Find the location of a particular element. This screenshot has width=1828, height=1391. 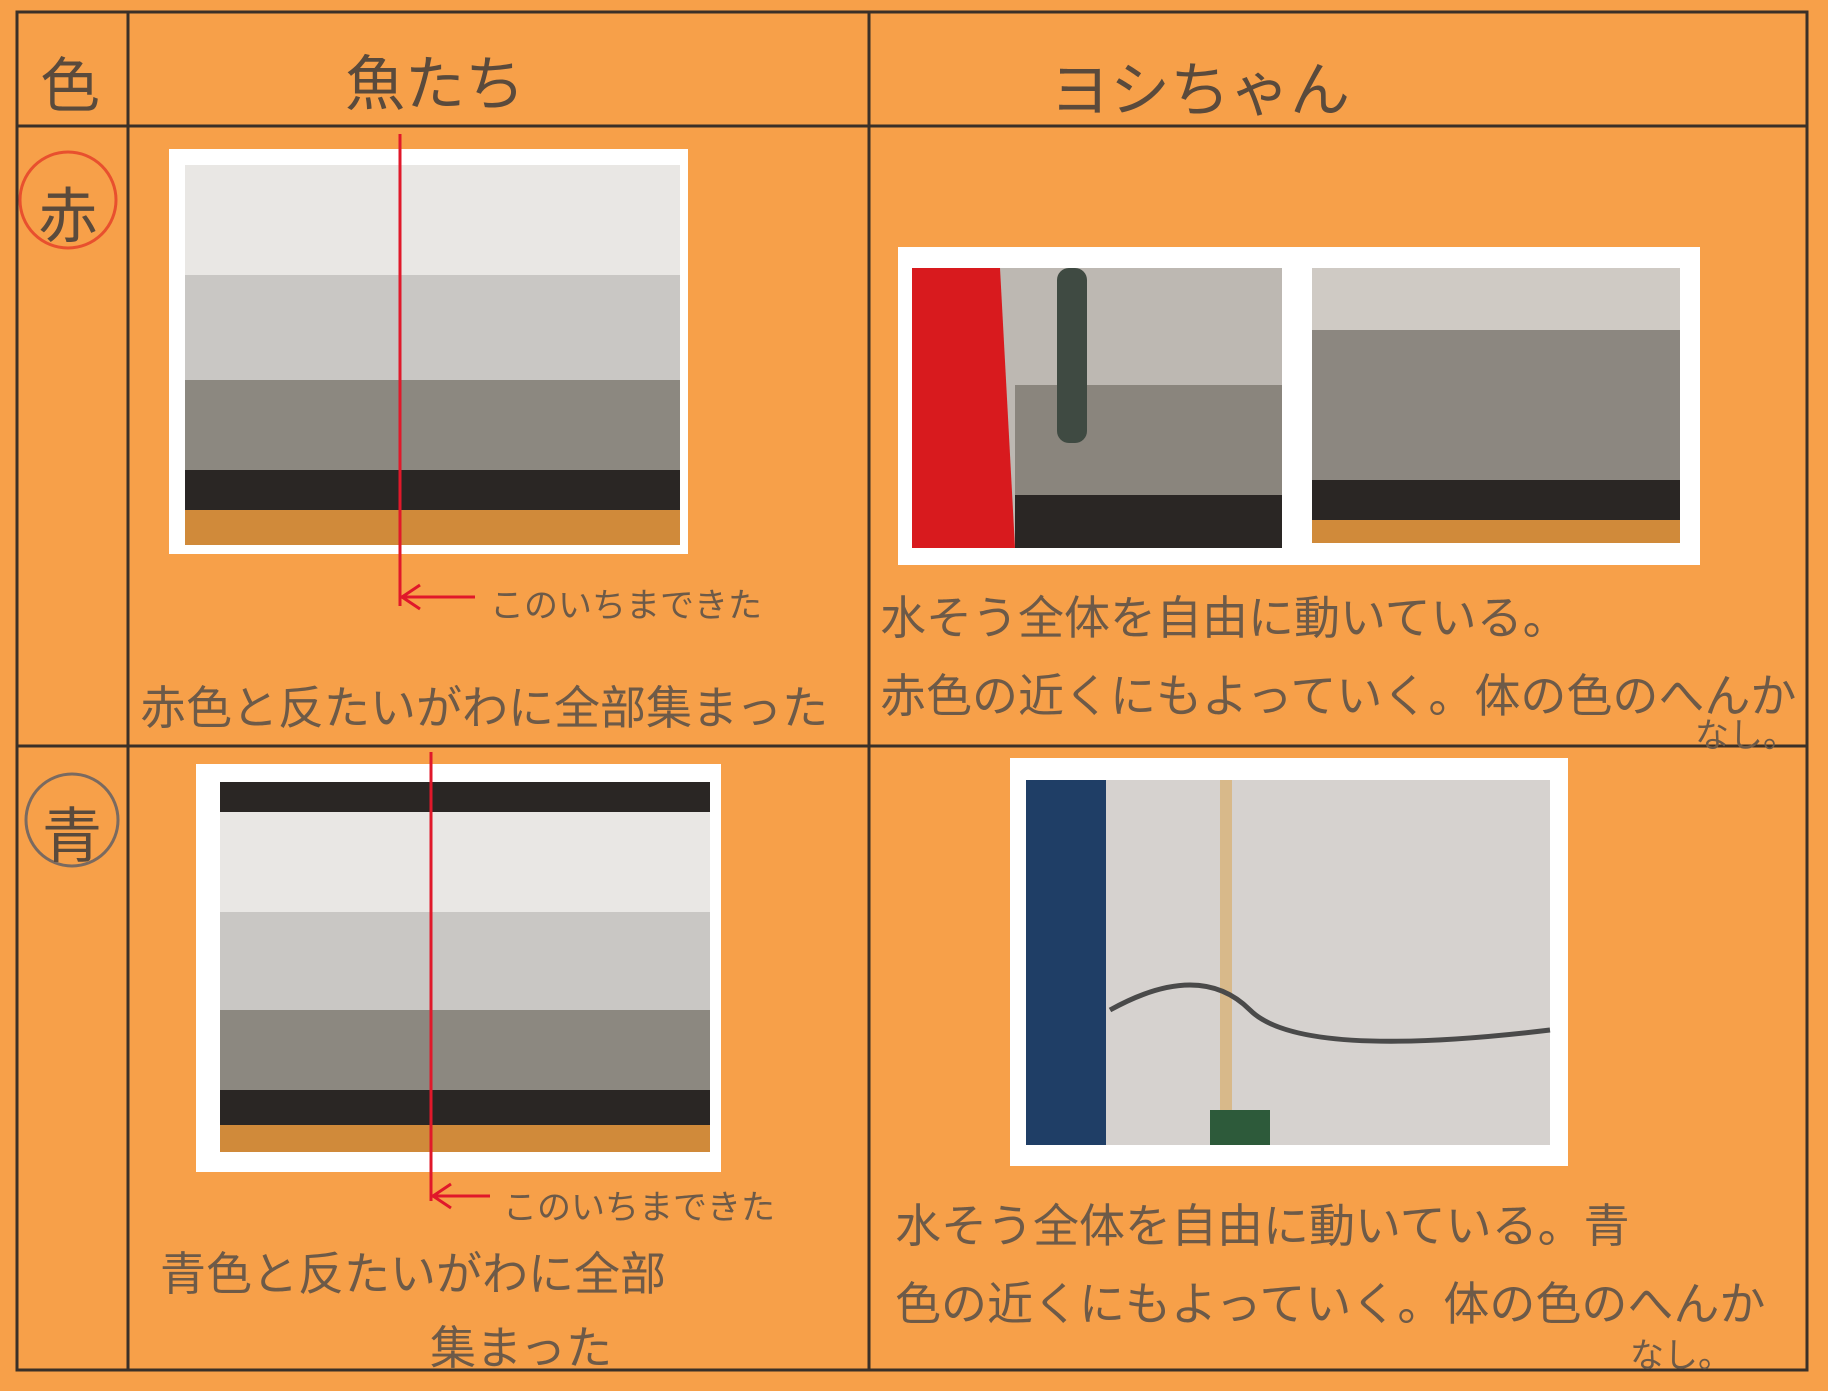

blue-circle is located at coordinates (72, 820).